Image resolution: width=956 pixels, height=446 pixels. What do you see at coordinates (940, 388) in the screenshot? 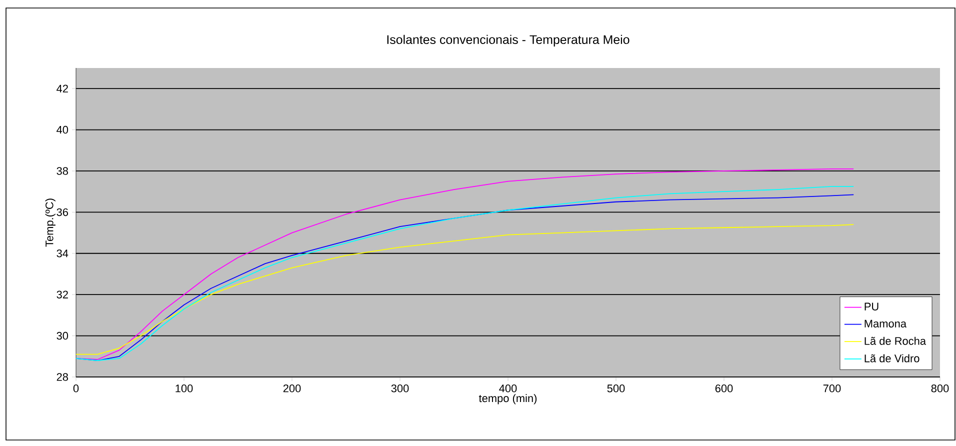
I see `x-tick-label: 800` at bounding box center [940, 388].